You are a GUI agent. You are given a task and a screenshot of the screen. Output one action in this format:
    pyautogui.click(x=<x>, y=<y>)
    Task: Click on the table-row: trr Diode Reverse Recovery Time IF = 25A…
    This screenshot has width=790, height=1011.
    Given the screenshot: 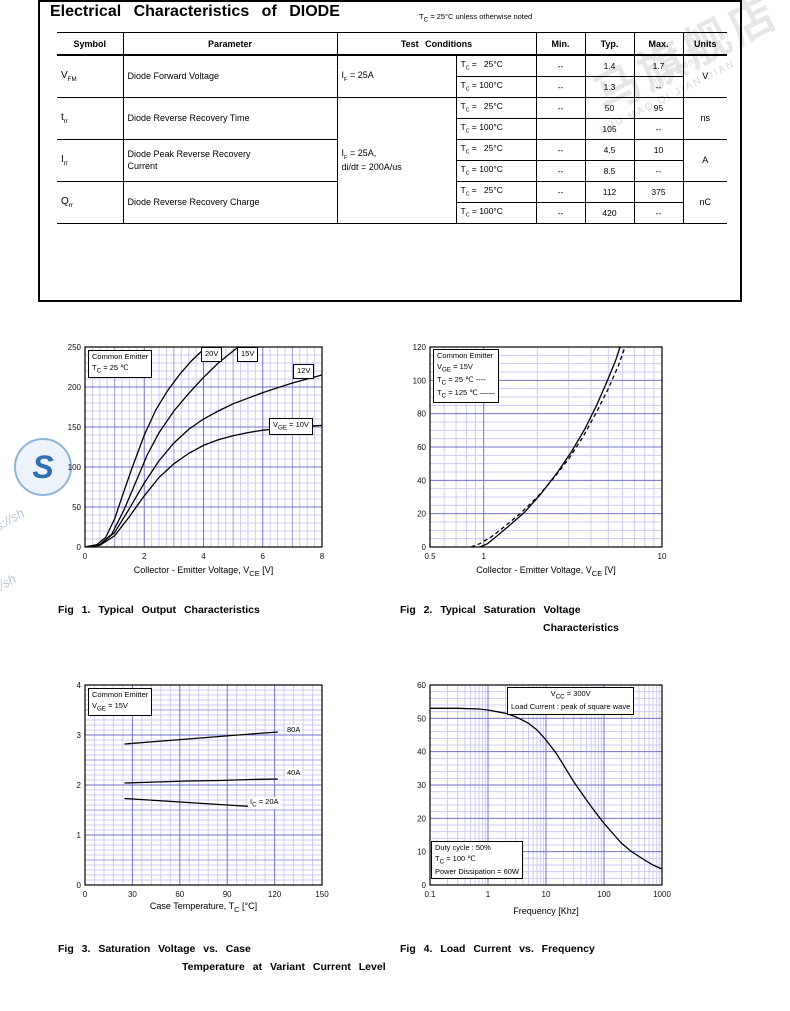 What is the action you would take?
    pyautogui.click(x=392, y=160)
    